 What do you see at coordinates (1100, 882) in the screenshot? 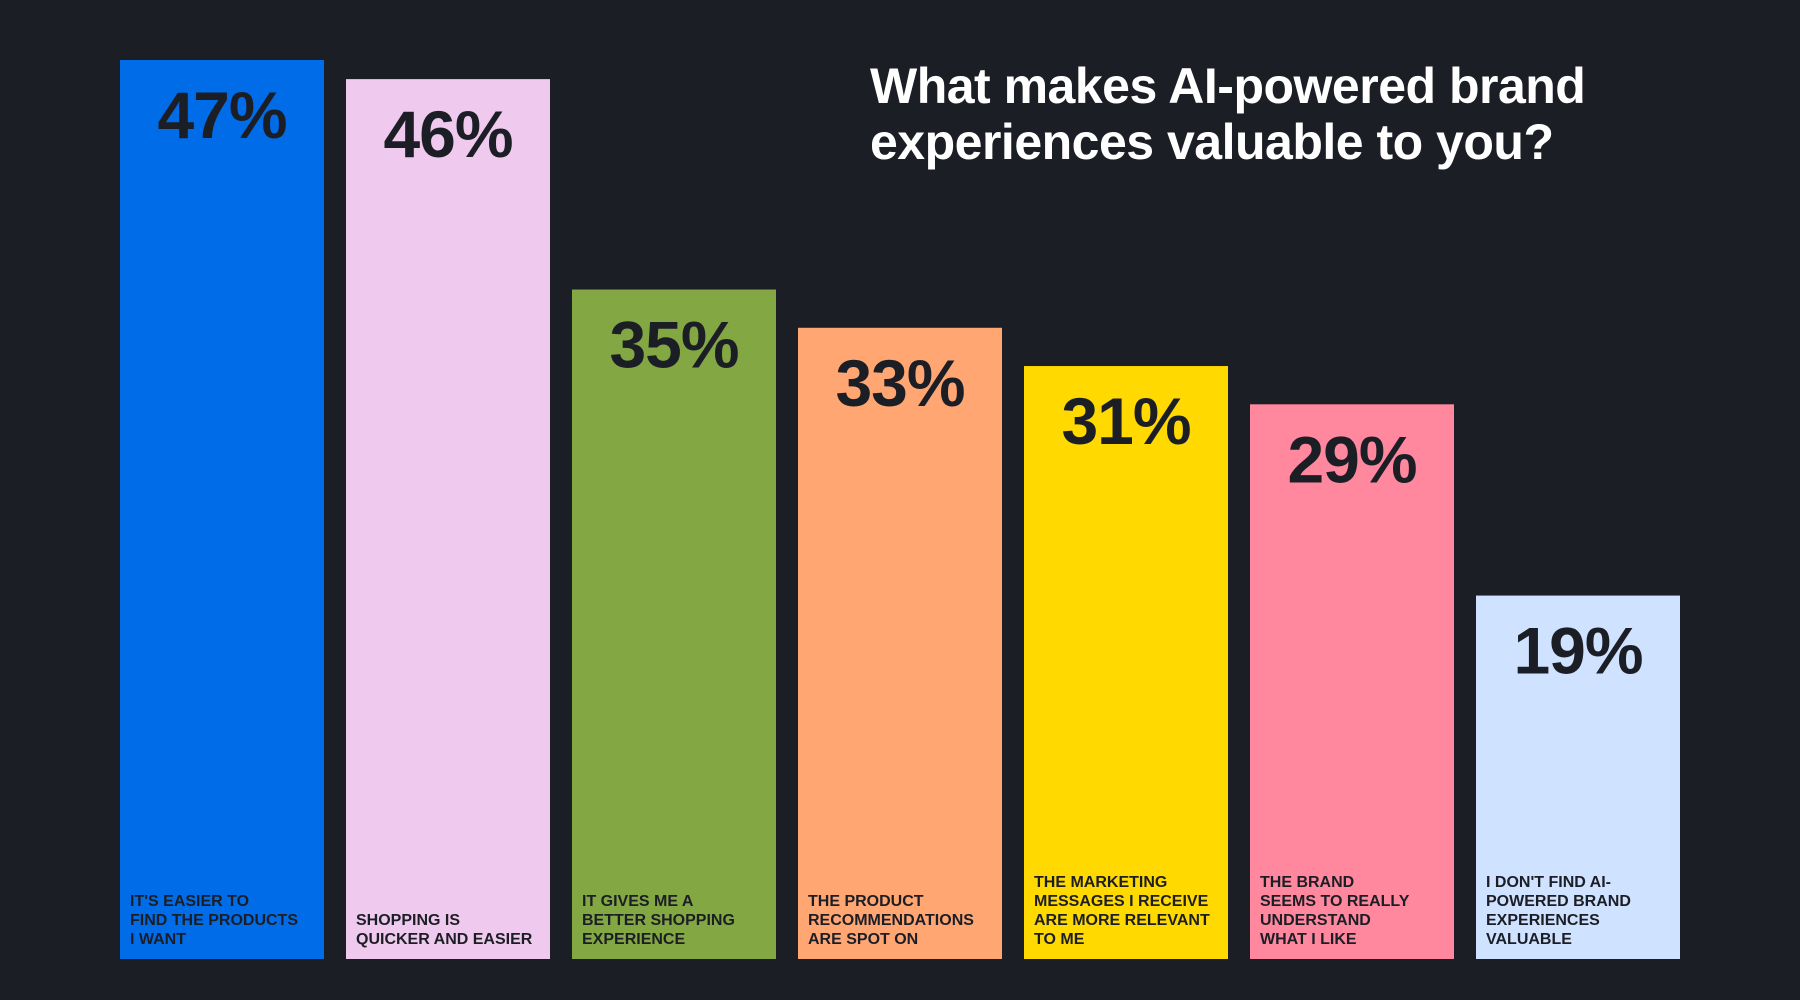
I see `bar-category-label: THE MARKETING` at bounding box center [1100, 882].